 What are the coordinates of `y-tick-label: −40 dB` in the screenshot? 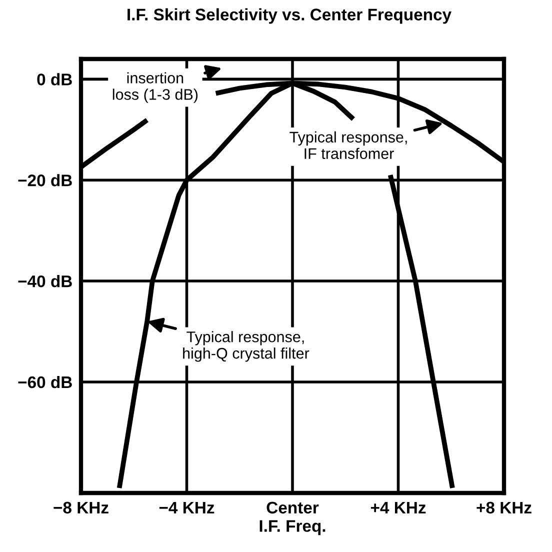 It's located at (45, 281).